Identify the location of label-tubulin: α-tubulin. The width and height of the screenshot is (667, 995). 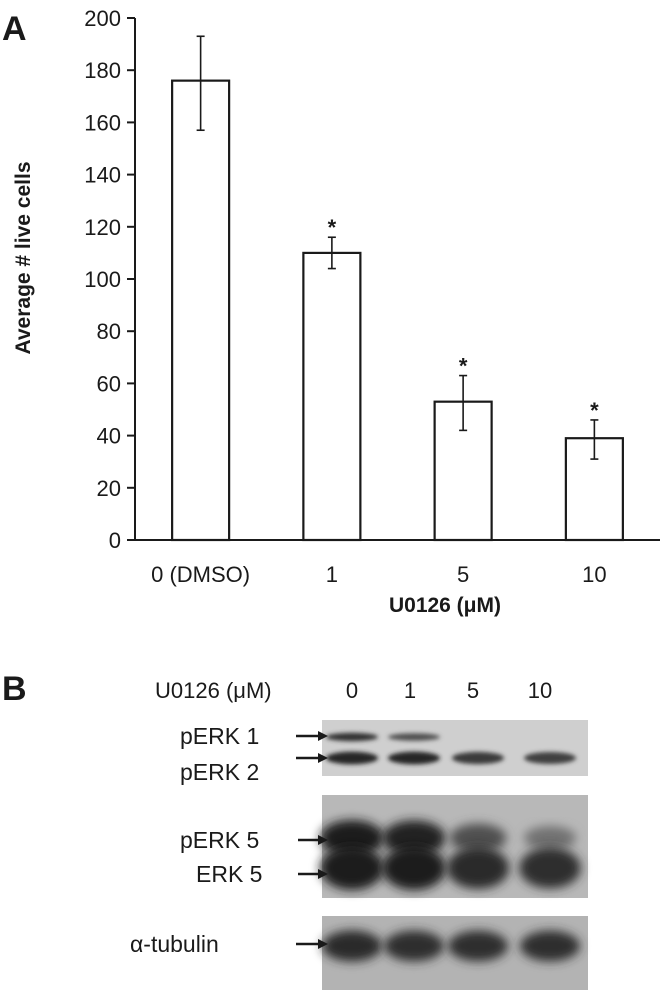
(174, 944).